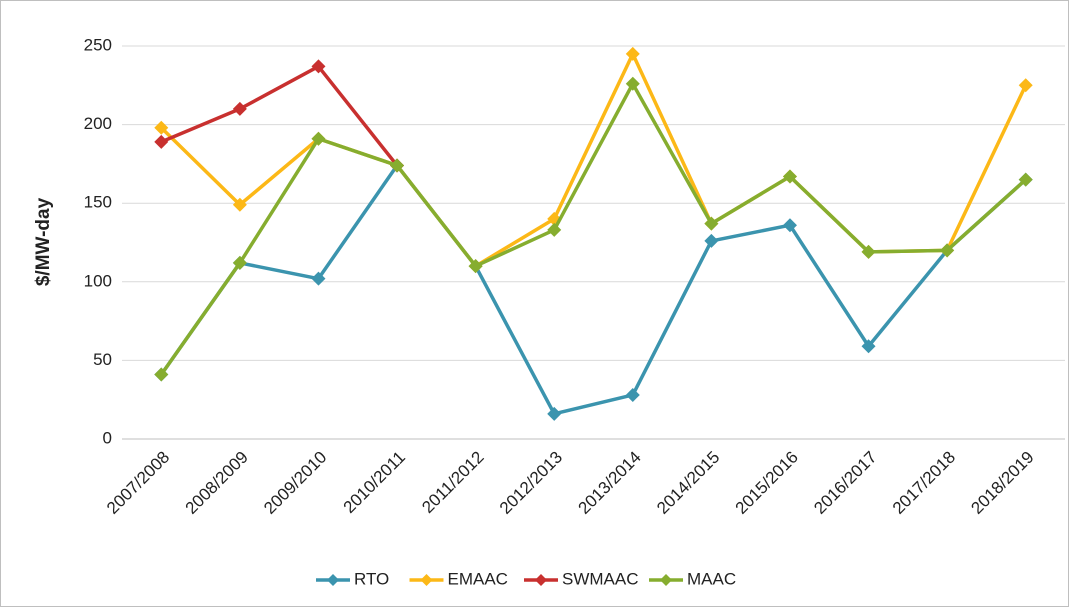 The width and height of the screenshot is (1069, 607). What do you see at coordinates (98, 202) in the screenshot?
I see `y-tick-label: 150` at bounding box center [98, 202].